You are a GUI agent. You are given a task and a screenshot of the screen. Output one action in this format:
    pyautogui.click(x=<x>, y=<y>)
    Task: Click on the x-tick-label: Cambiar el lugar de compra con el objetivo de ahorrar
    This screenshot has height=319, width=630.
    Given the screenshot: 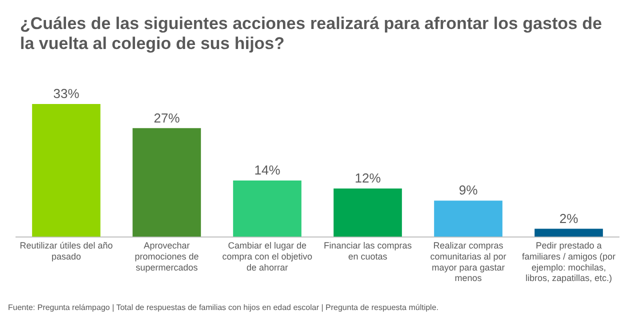 What is the action you would take?
    pyautogui.click(x=267, y=256)
    